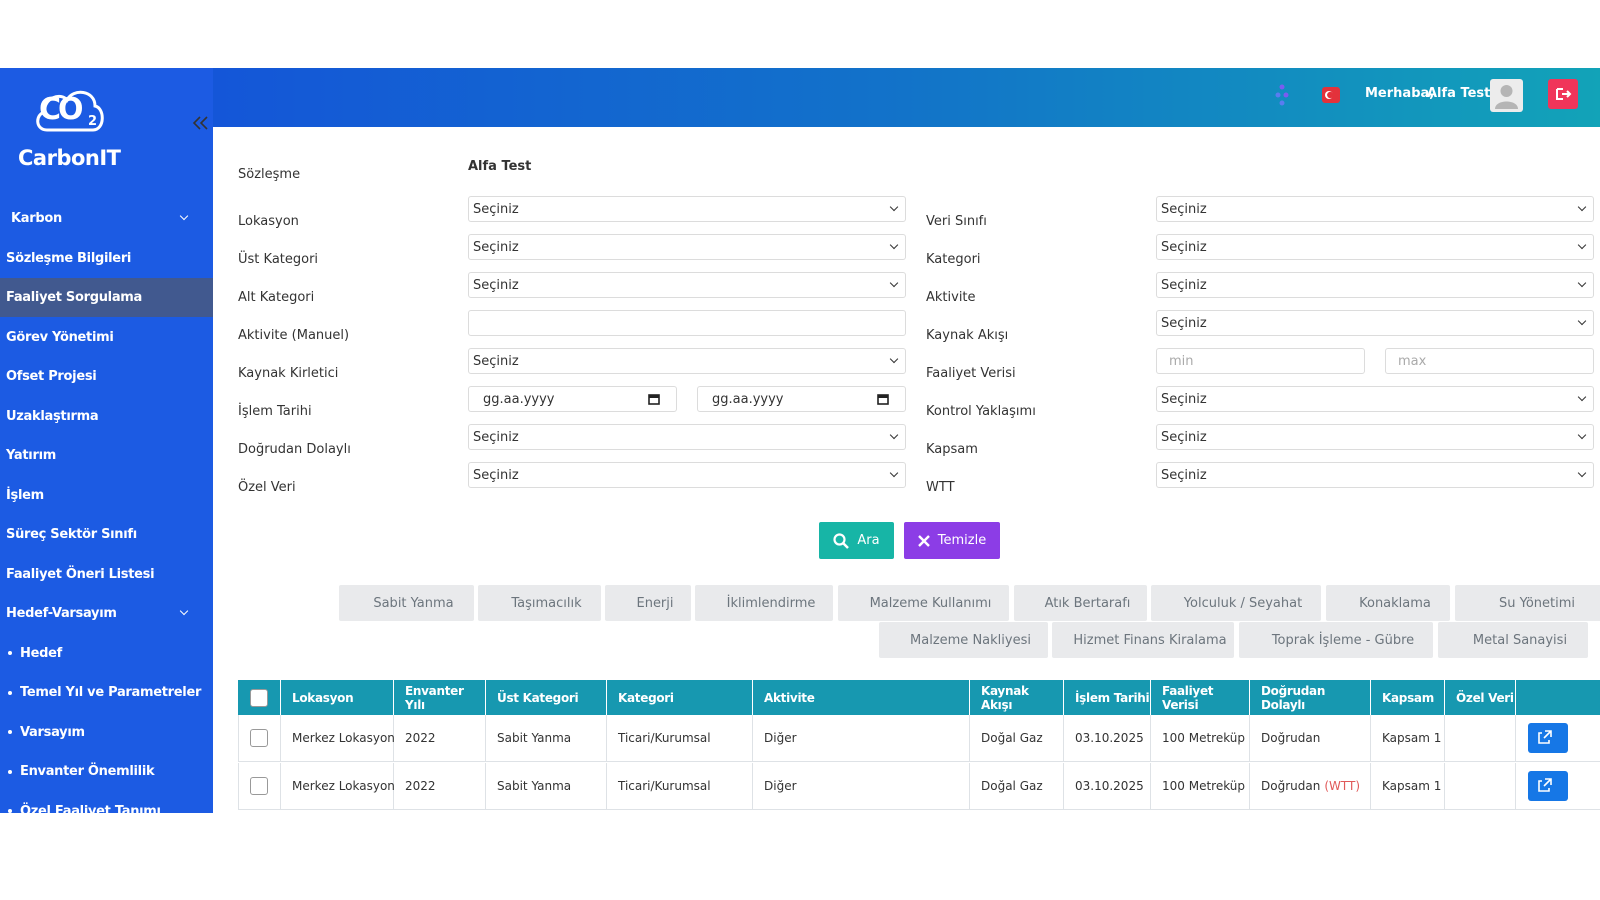  I want to click on field-label: WTT, so click(940, 487).